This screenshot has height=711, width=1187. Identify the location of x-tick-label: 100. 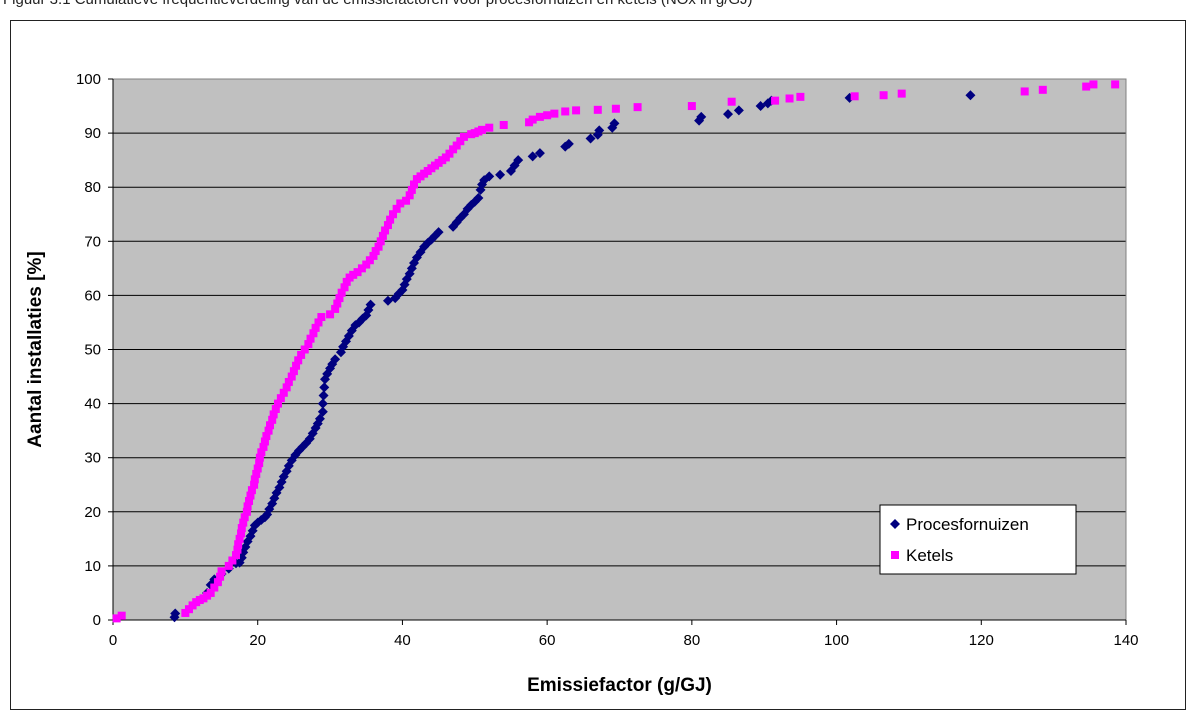
(836, 640).